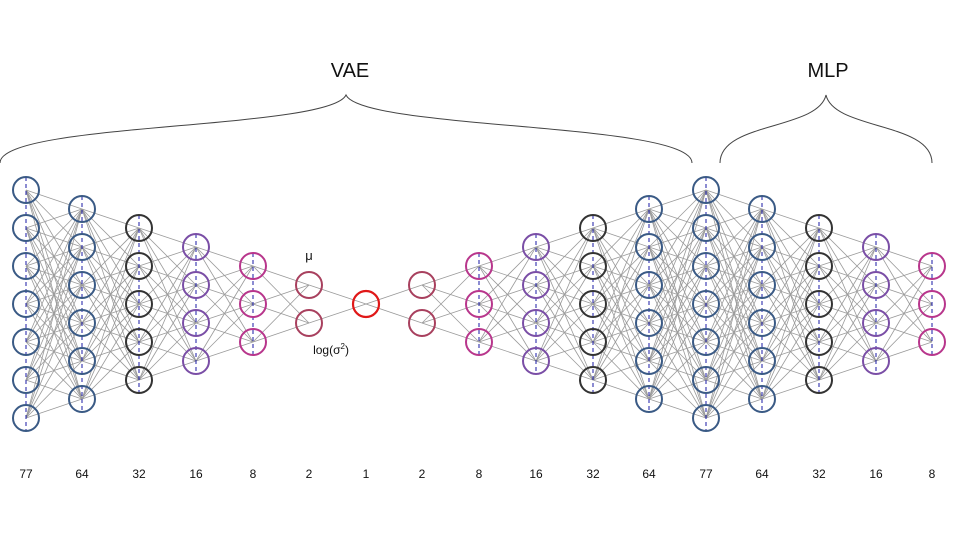  What do you see at coordinates (309, 255) in the screenshot?
I see `mu-label: μ` at bounding box center [309, 255].